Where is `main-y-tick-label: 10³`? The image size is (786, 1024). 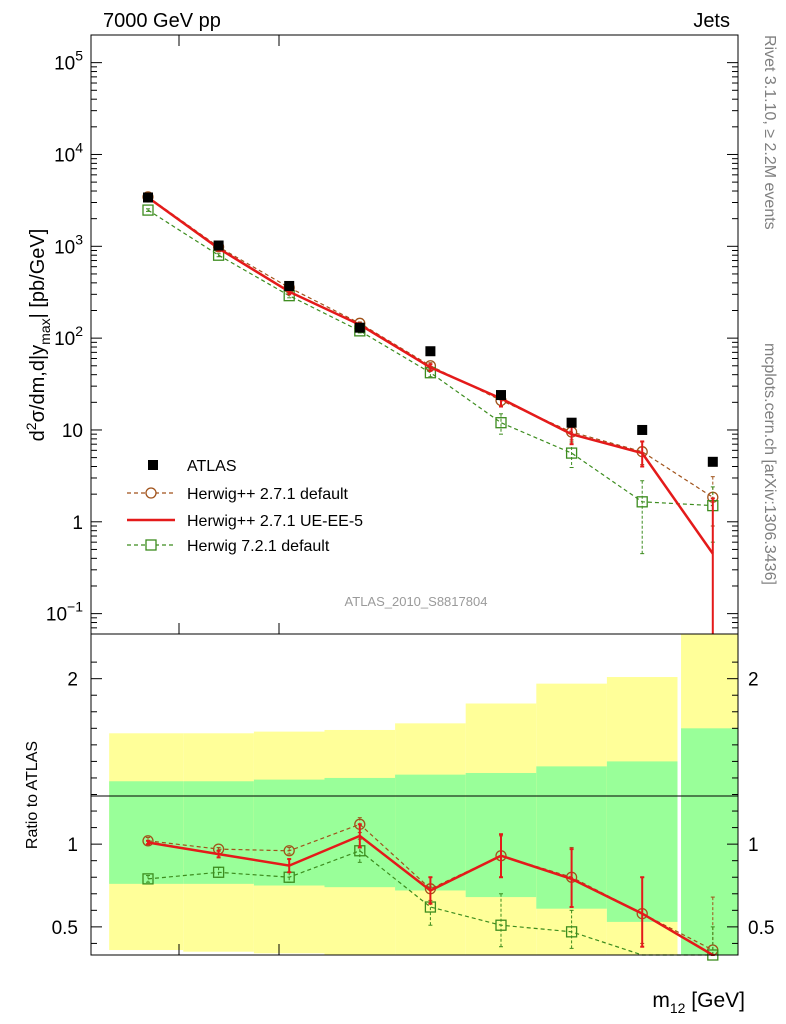 main-y-tick-label: 10³ is located at coordinates (68, 244).